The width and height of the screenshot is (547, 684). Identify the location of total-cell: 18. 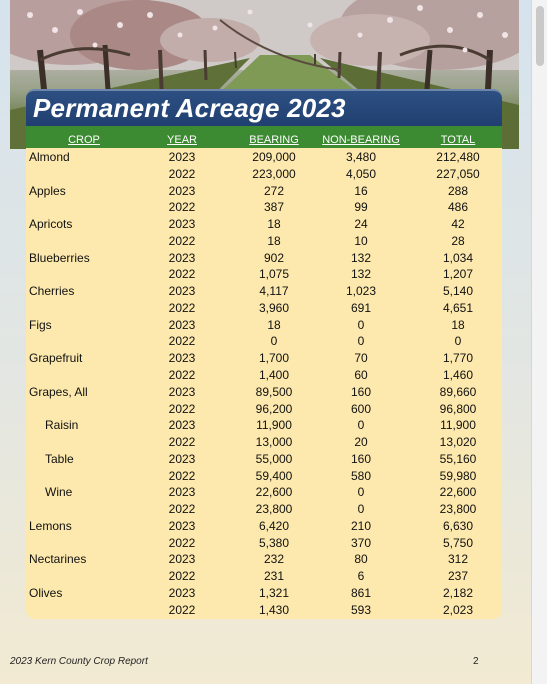
(458, 324).